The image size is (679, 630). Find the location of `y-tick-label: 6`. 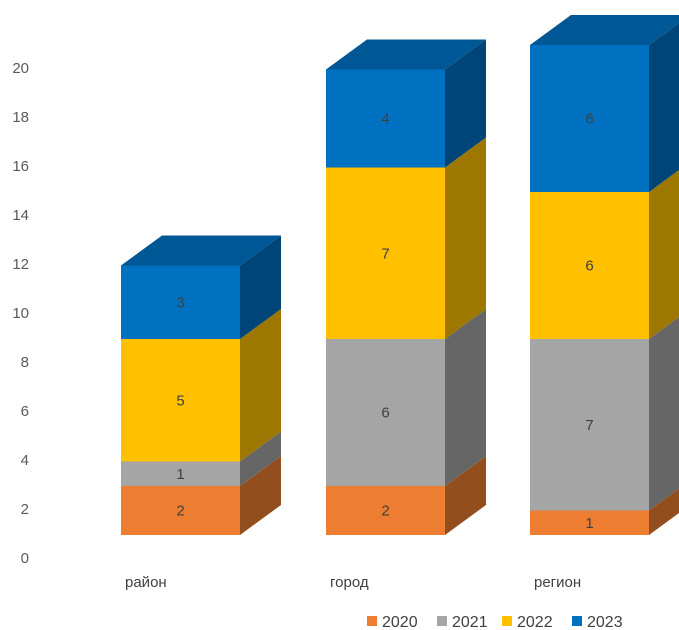

y-tick-label: 6 is located at coordinates (25, 411).